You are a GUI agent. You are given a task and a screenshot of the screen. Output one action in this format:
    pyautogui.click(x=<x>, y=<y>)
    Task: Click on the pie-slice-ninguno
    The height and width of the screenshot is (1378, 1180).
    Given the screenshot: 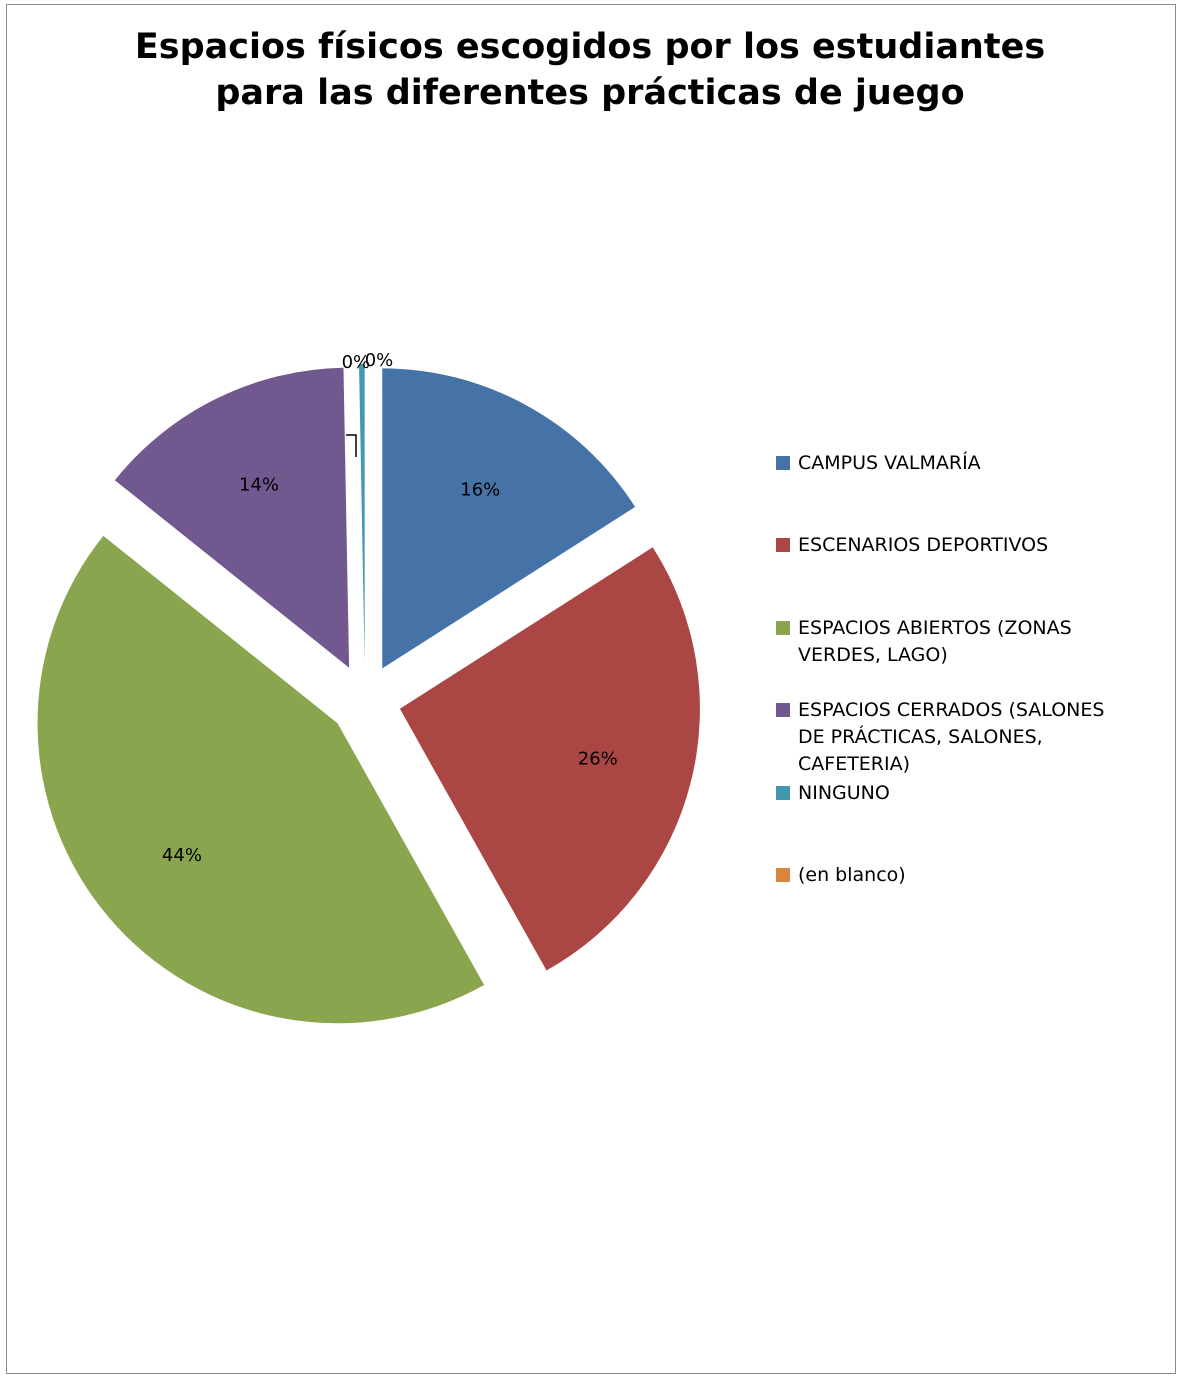 What is the action you would take?
    pyautogui.click(x=362, y=514)
    